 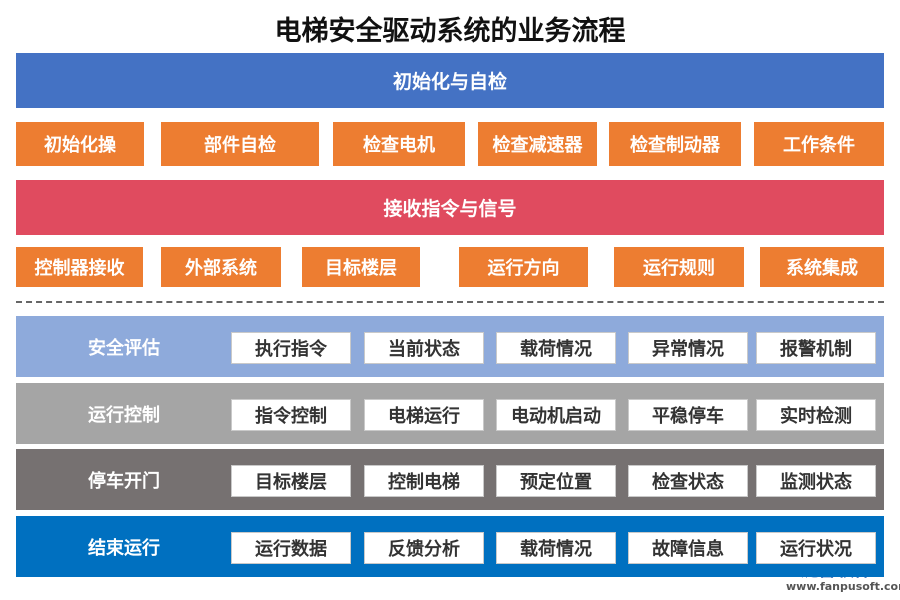 What do you see at coordinates (424, 415) in the screenshot?
I see `stage-item: 电梯运行` at bounding box center [424, 415].